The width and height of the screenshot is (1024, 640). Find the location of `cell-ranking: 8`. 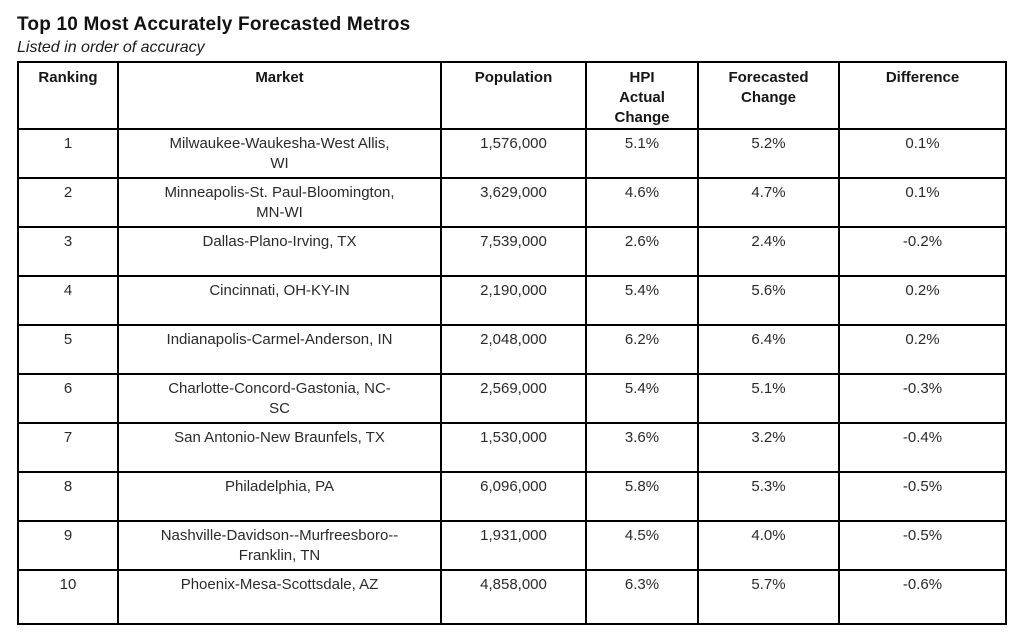

cell-ranking: 8 is located at coordinates (68, 496).